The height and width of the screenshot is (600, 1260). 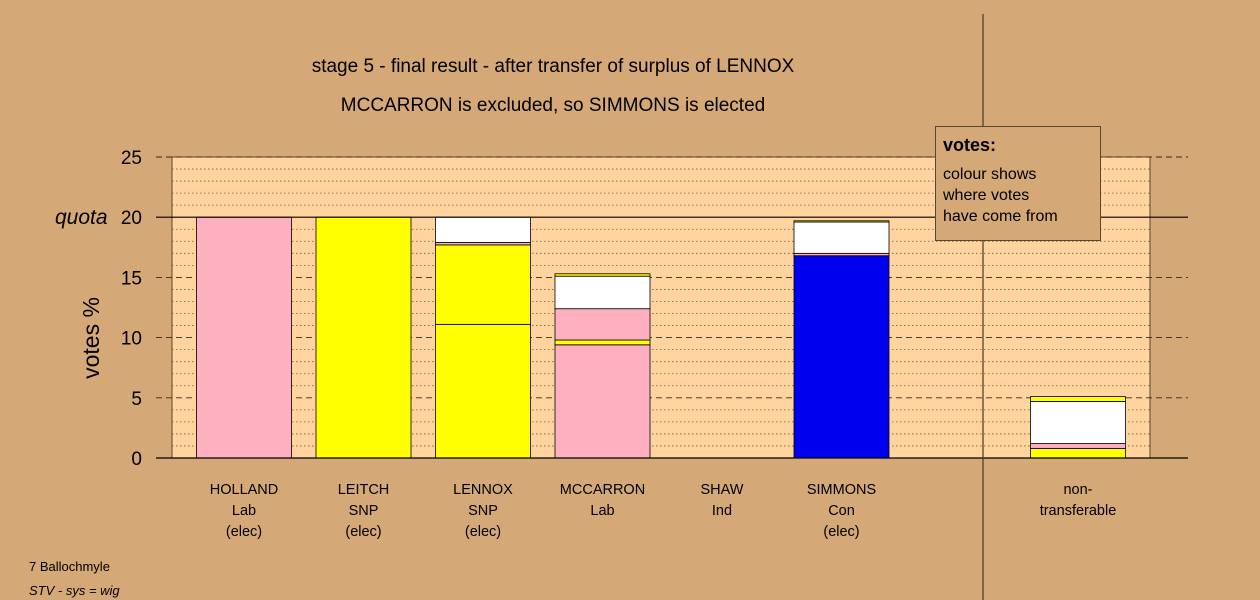 What do you see at coordinates (131, 339) in the screenshot?
I see `y-tick-label: 10` at bounding box center [131, 339].